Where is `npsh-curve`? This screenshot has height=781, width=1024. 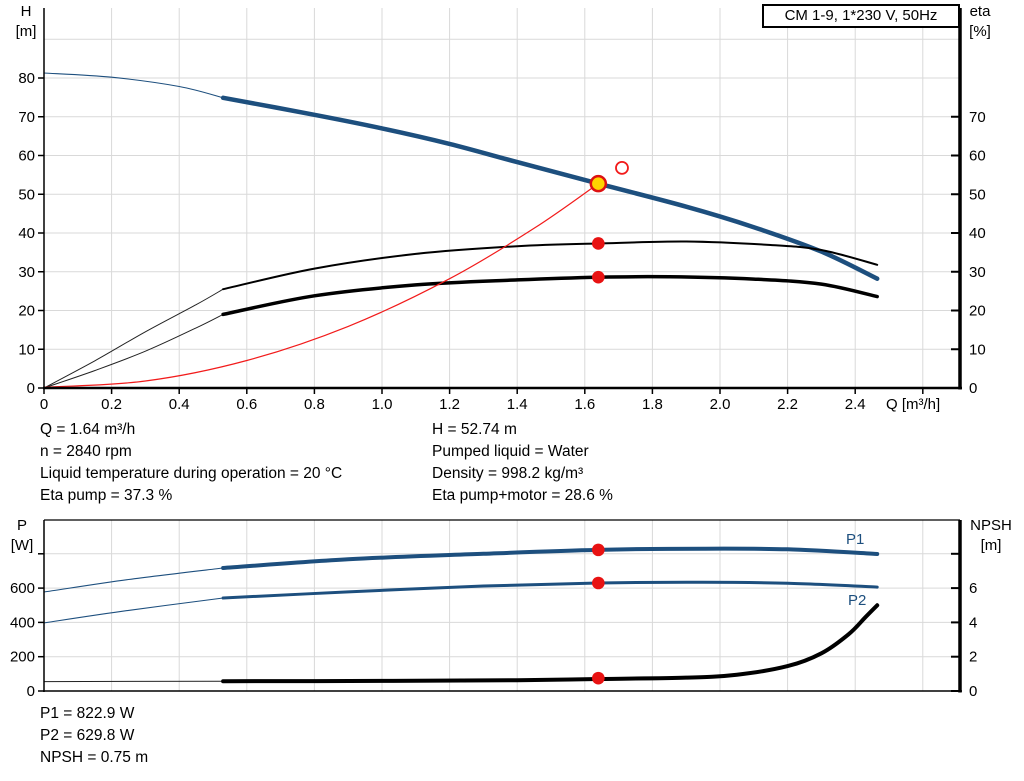
npsh-curve is located at coordinates (550, 643).